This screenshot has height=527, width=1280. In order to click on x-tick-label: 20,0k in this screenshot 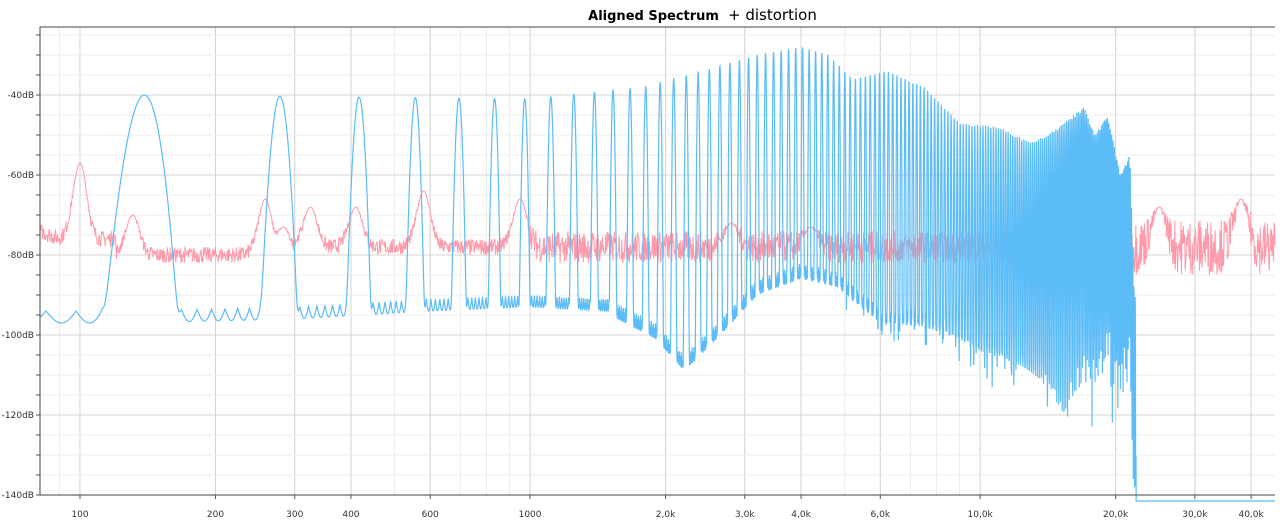, I will do `click(1116, 515)`.